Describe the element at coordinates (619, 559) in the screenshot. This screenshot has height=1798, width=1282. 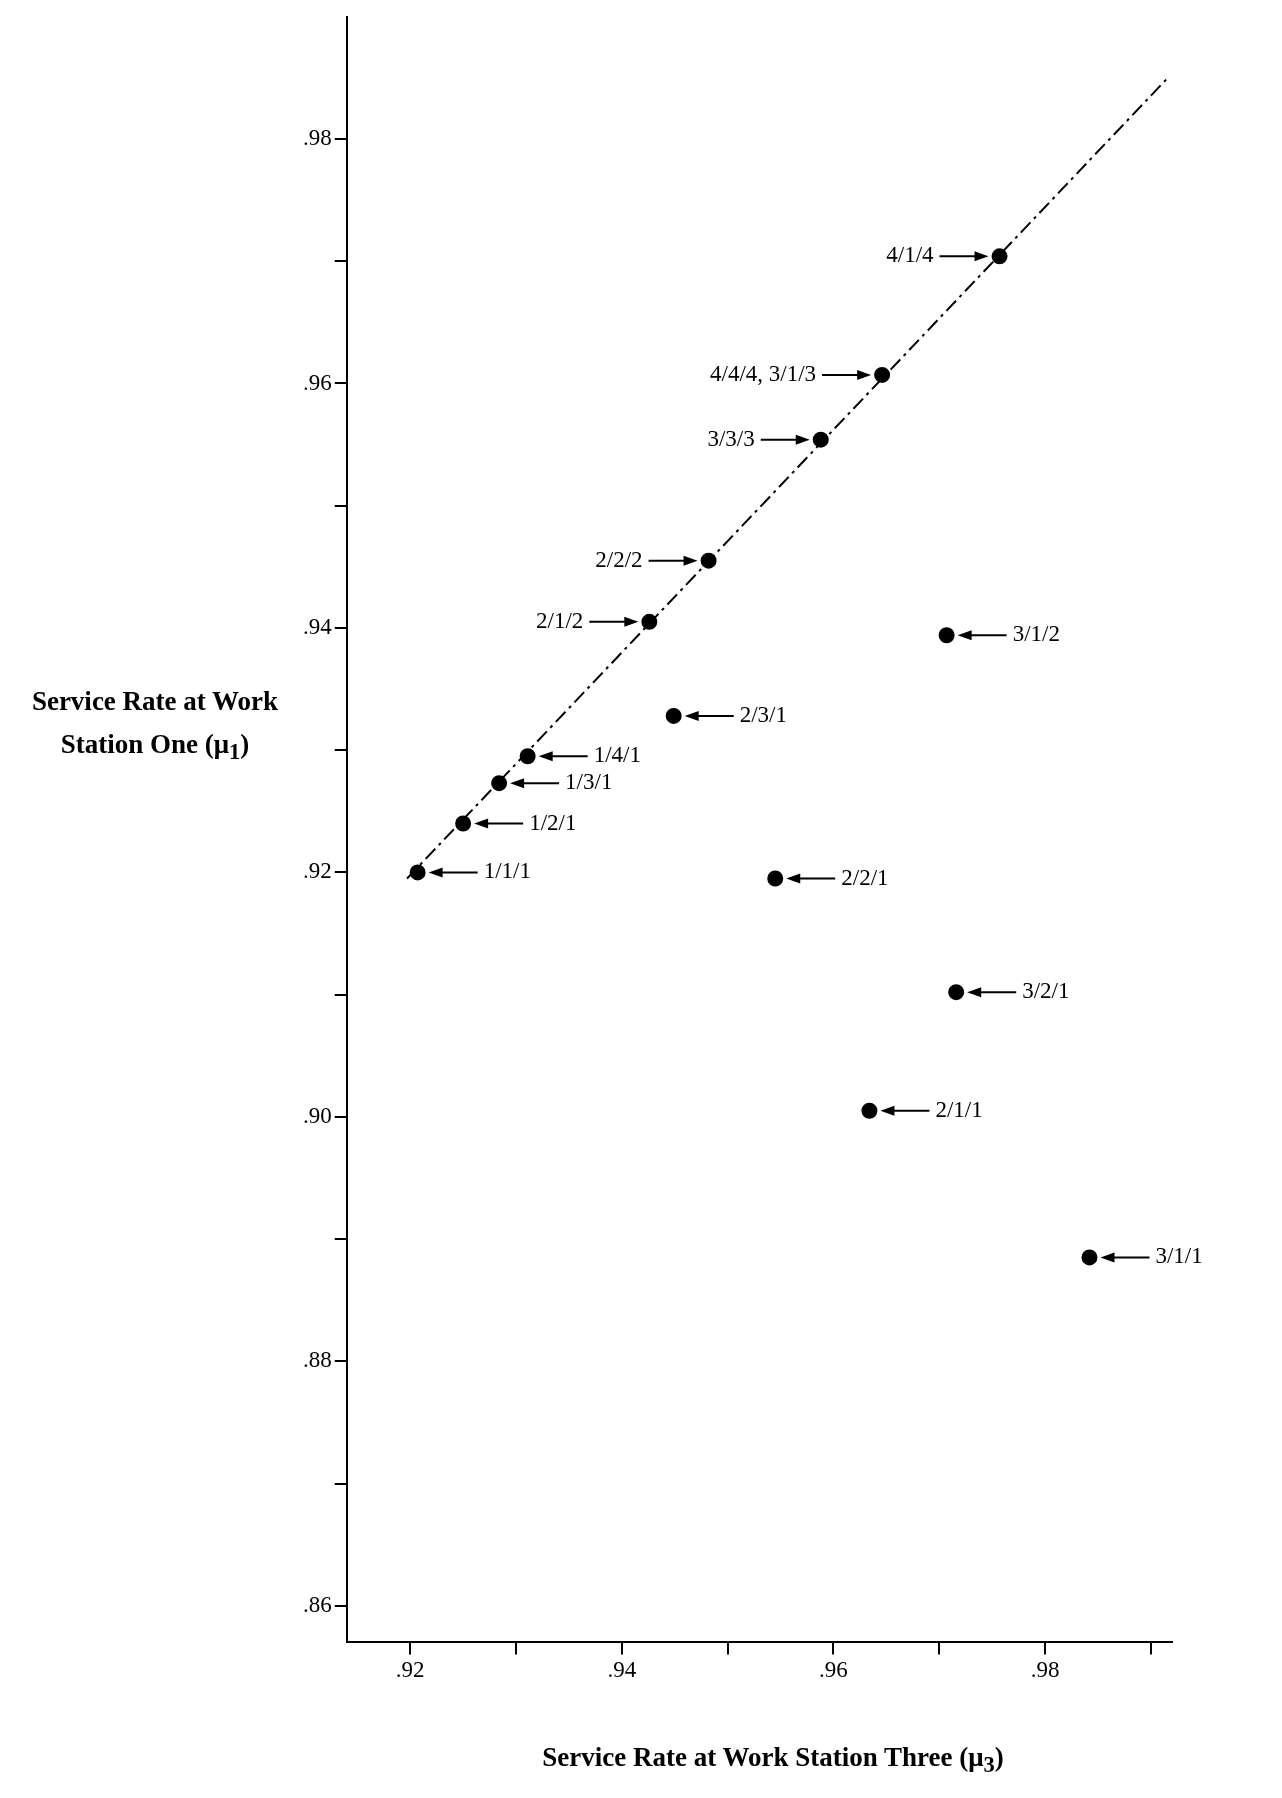
I see `annotation: 2/2/2` at that location.